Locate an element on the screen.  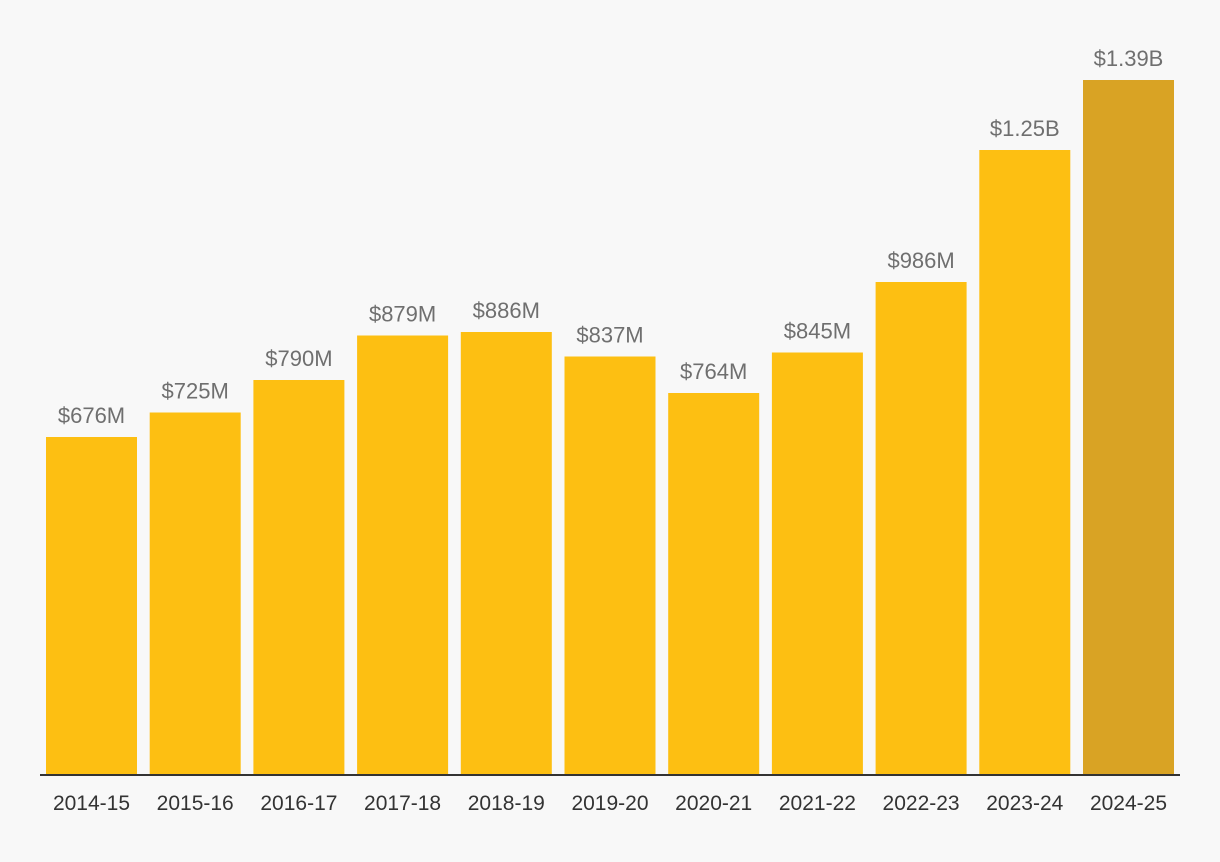
data-label-2016-17: $790M is located at coordinates (298, 358).